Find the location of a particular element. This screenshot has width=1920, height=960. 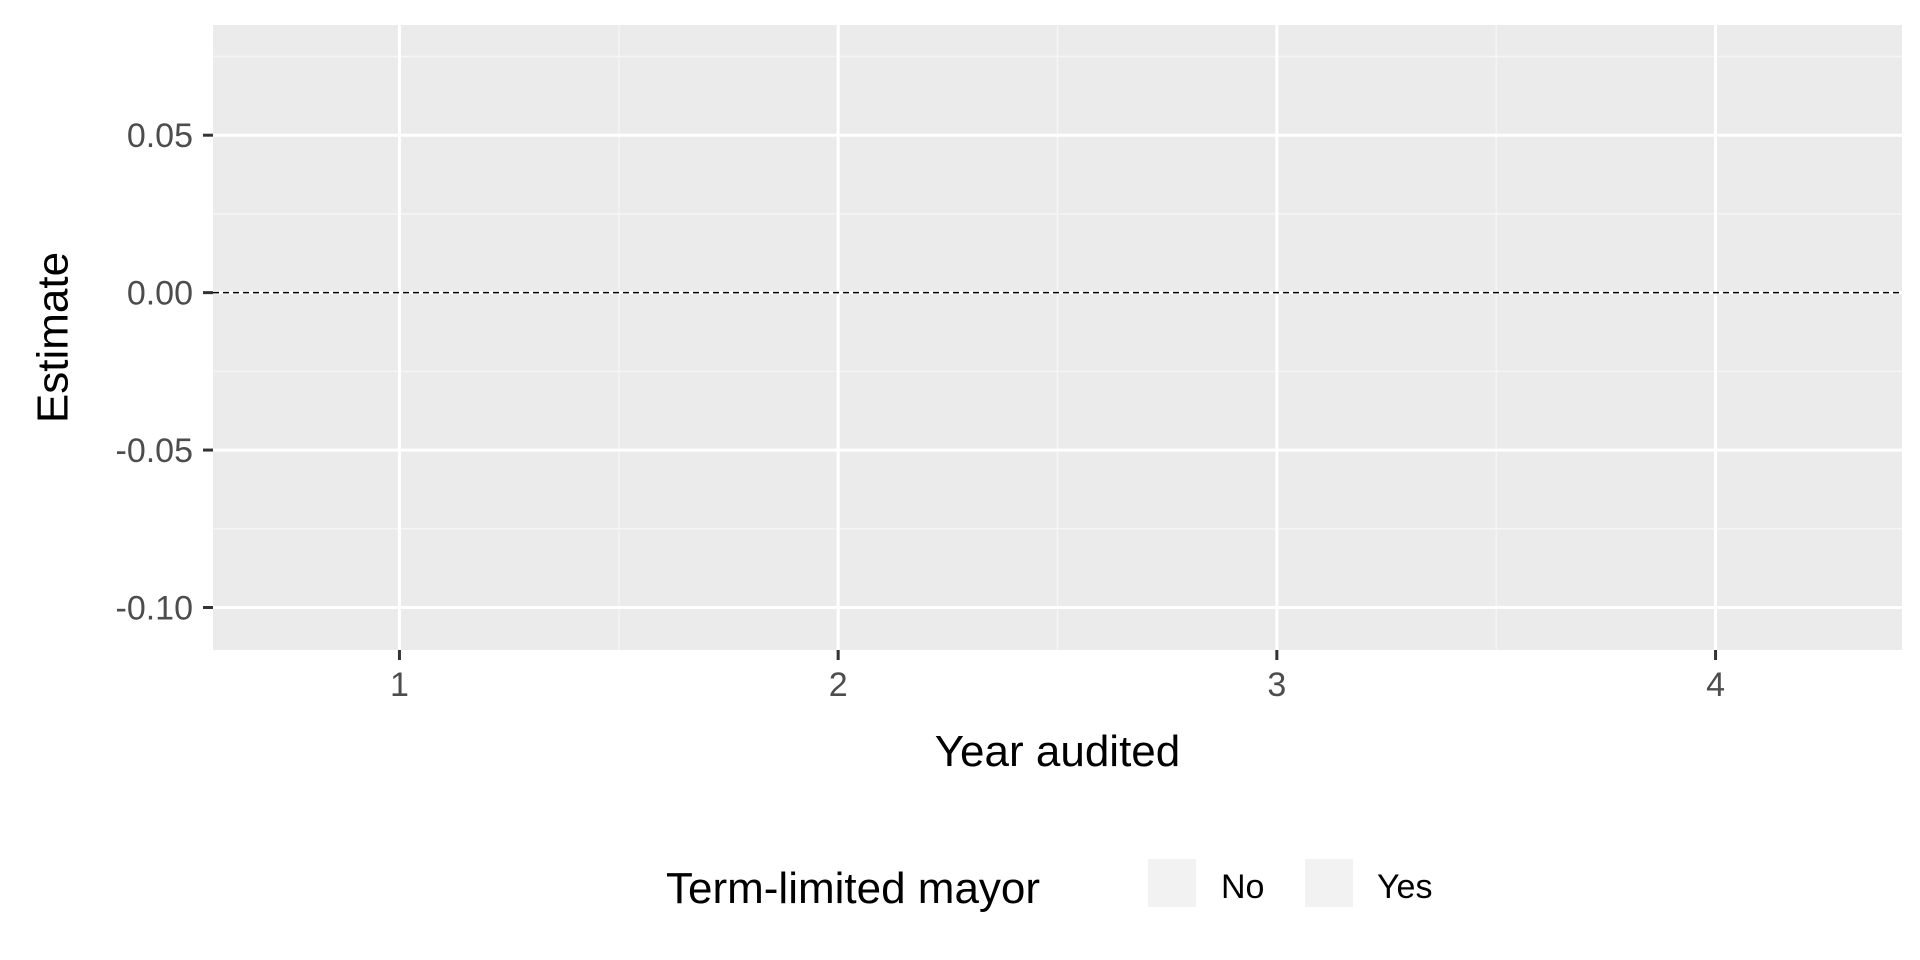

legend: Term-limited mayor No Yes is located at coordinates (1049, 886).